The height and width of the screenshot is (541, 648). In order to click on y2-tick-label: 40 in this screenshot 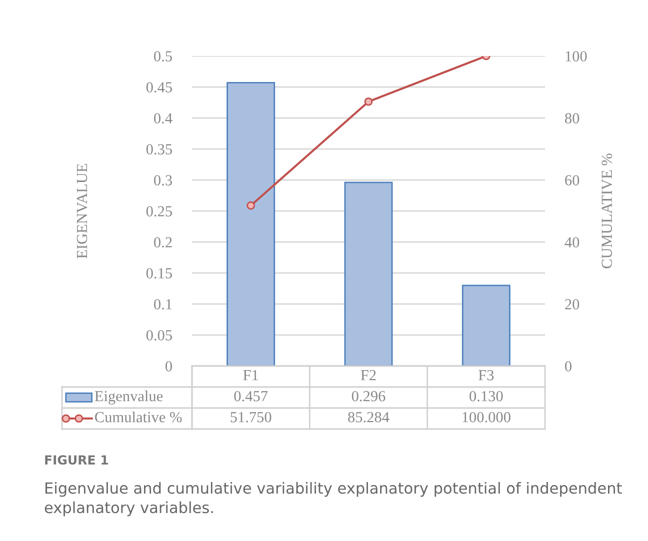, I will do `click(572, 242)`.